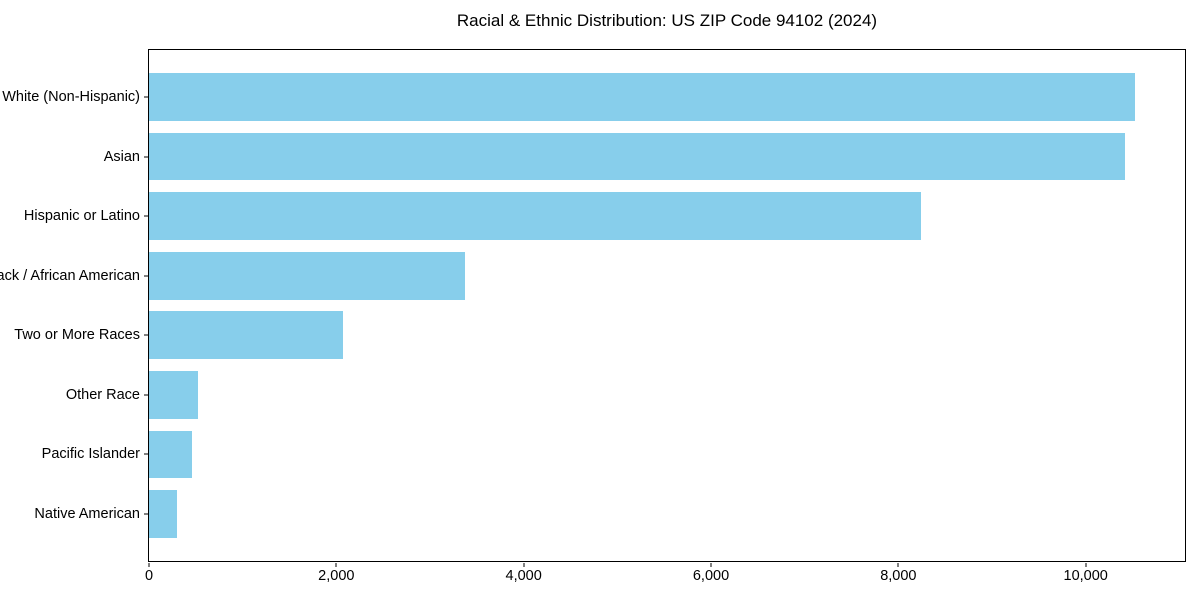  What do you see at coordinates (171, 454) in the screenshot?
I see `bar-pacific-islander` at bounding box center [171, 454].